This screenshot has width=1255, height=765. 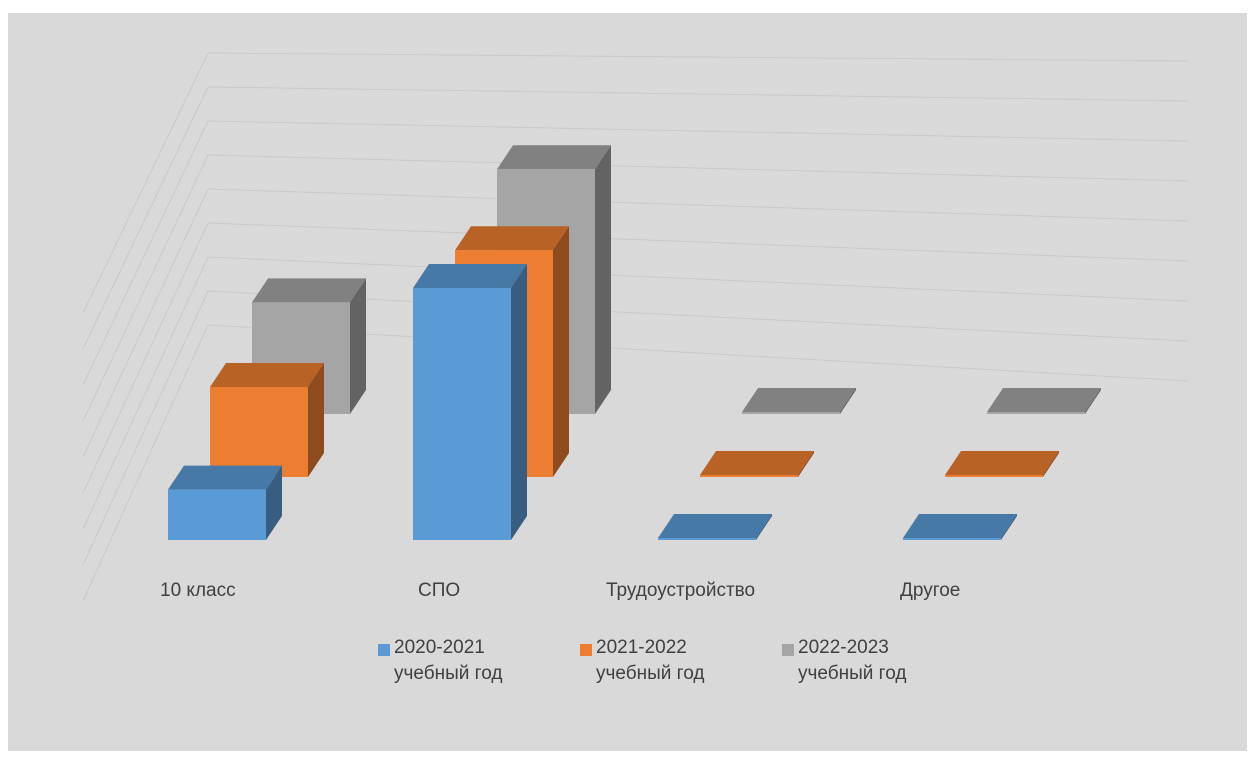 What do you see at coordinates (852, 660) in the screenshot?
I see `legend-label-2022-2023: 2022-2023 учебный год` at bounding box center [852, 660].